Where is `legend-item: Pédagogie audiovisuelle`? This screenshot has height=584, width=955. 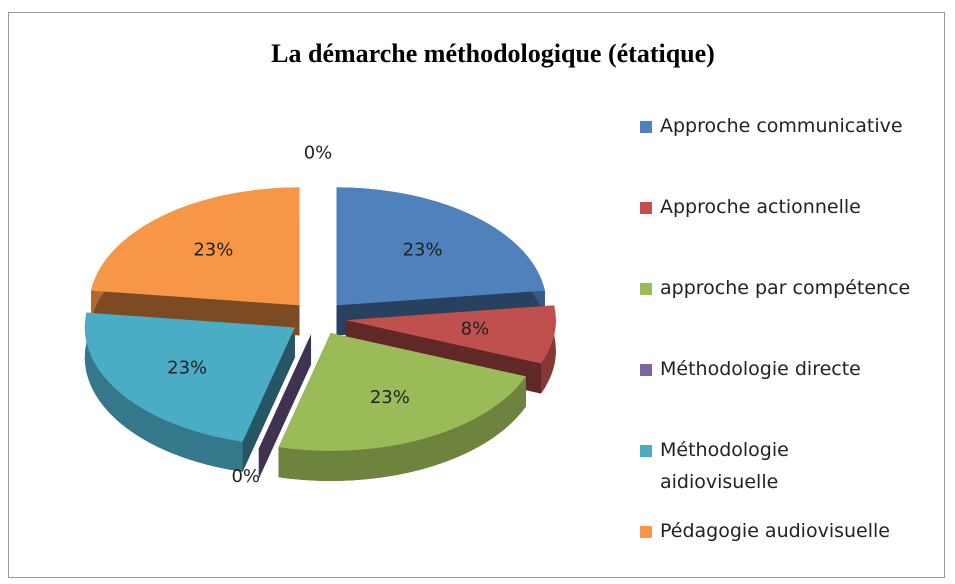
legend-item: Pédagogie audiovisuelle is located at coordinates (795, 531).